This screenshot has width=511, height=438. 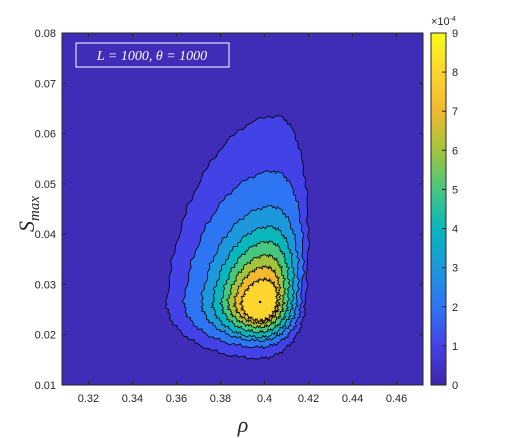 What do you see at coordinates (220, 399) in the screenshot?
I see `x-tick-label: 0.38` at bounding box center [220, 399].